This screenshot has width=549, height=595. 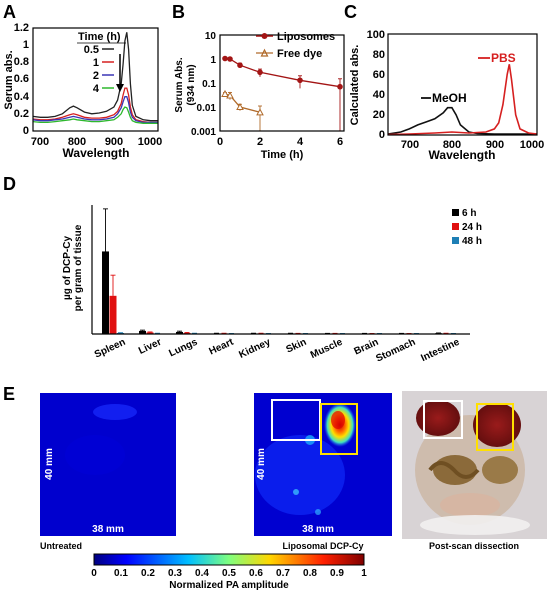 I want to click on a-ytick: 0, so click(x=26, y=131).